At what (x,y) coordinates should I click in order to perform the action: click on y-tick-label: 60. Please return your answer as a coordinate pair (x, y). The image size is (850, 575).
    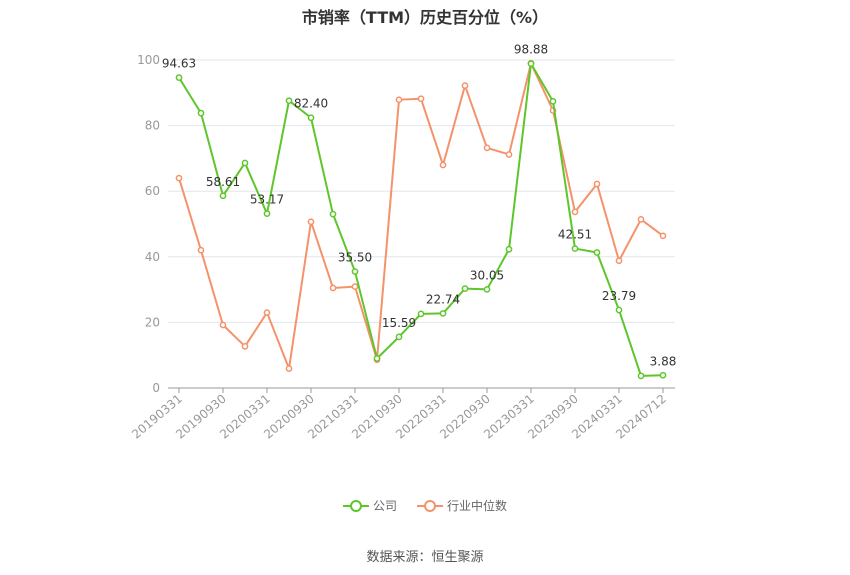
    Looking at the image, I should click on (152, 191).